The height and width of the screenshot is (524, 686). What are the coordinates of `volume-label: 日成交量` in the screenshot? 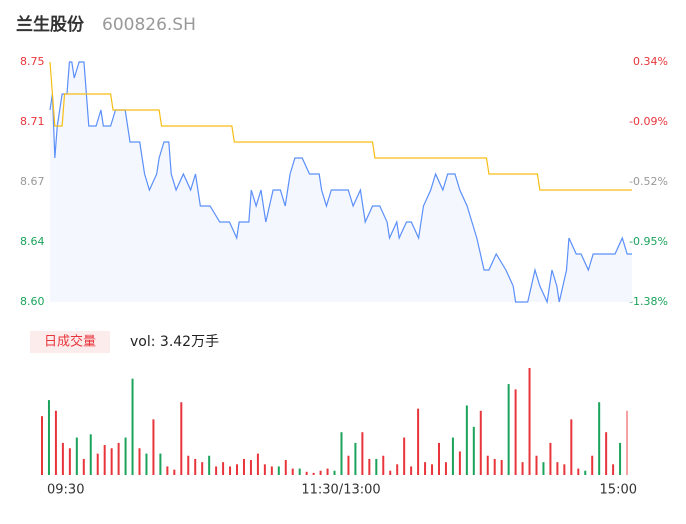 It's located at (70, 342).